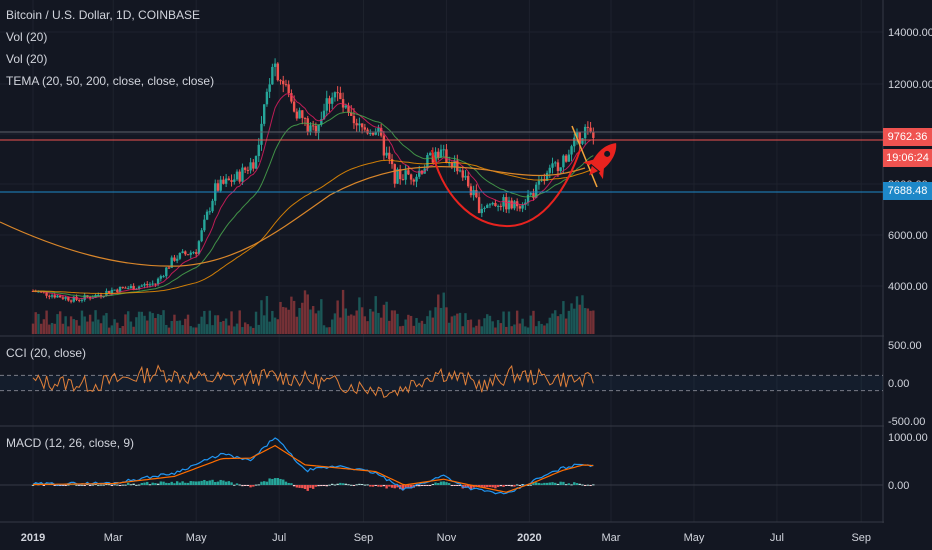 The width and height of the screenshot is (932, 550). Describe the element at coordinates (447, 538) in the screenshot. I see `time-tick-label: Nov` at that location.